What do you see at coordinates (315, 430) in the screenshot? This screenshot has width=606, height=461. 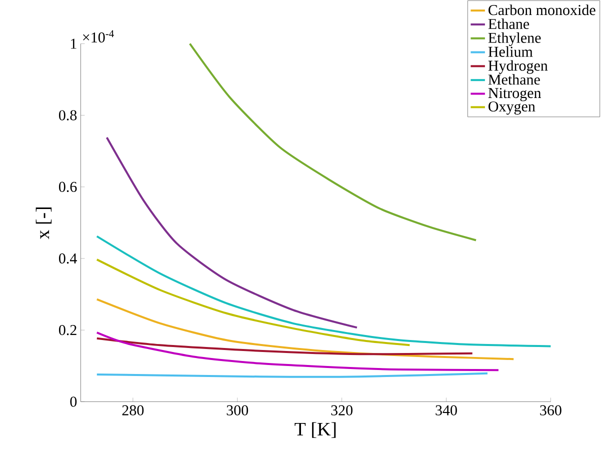 I see `x-axis-title: T [K]` at bounding box center [315, 430].